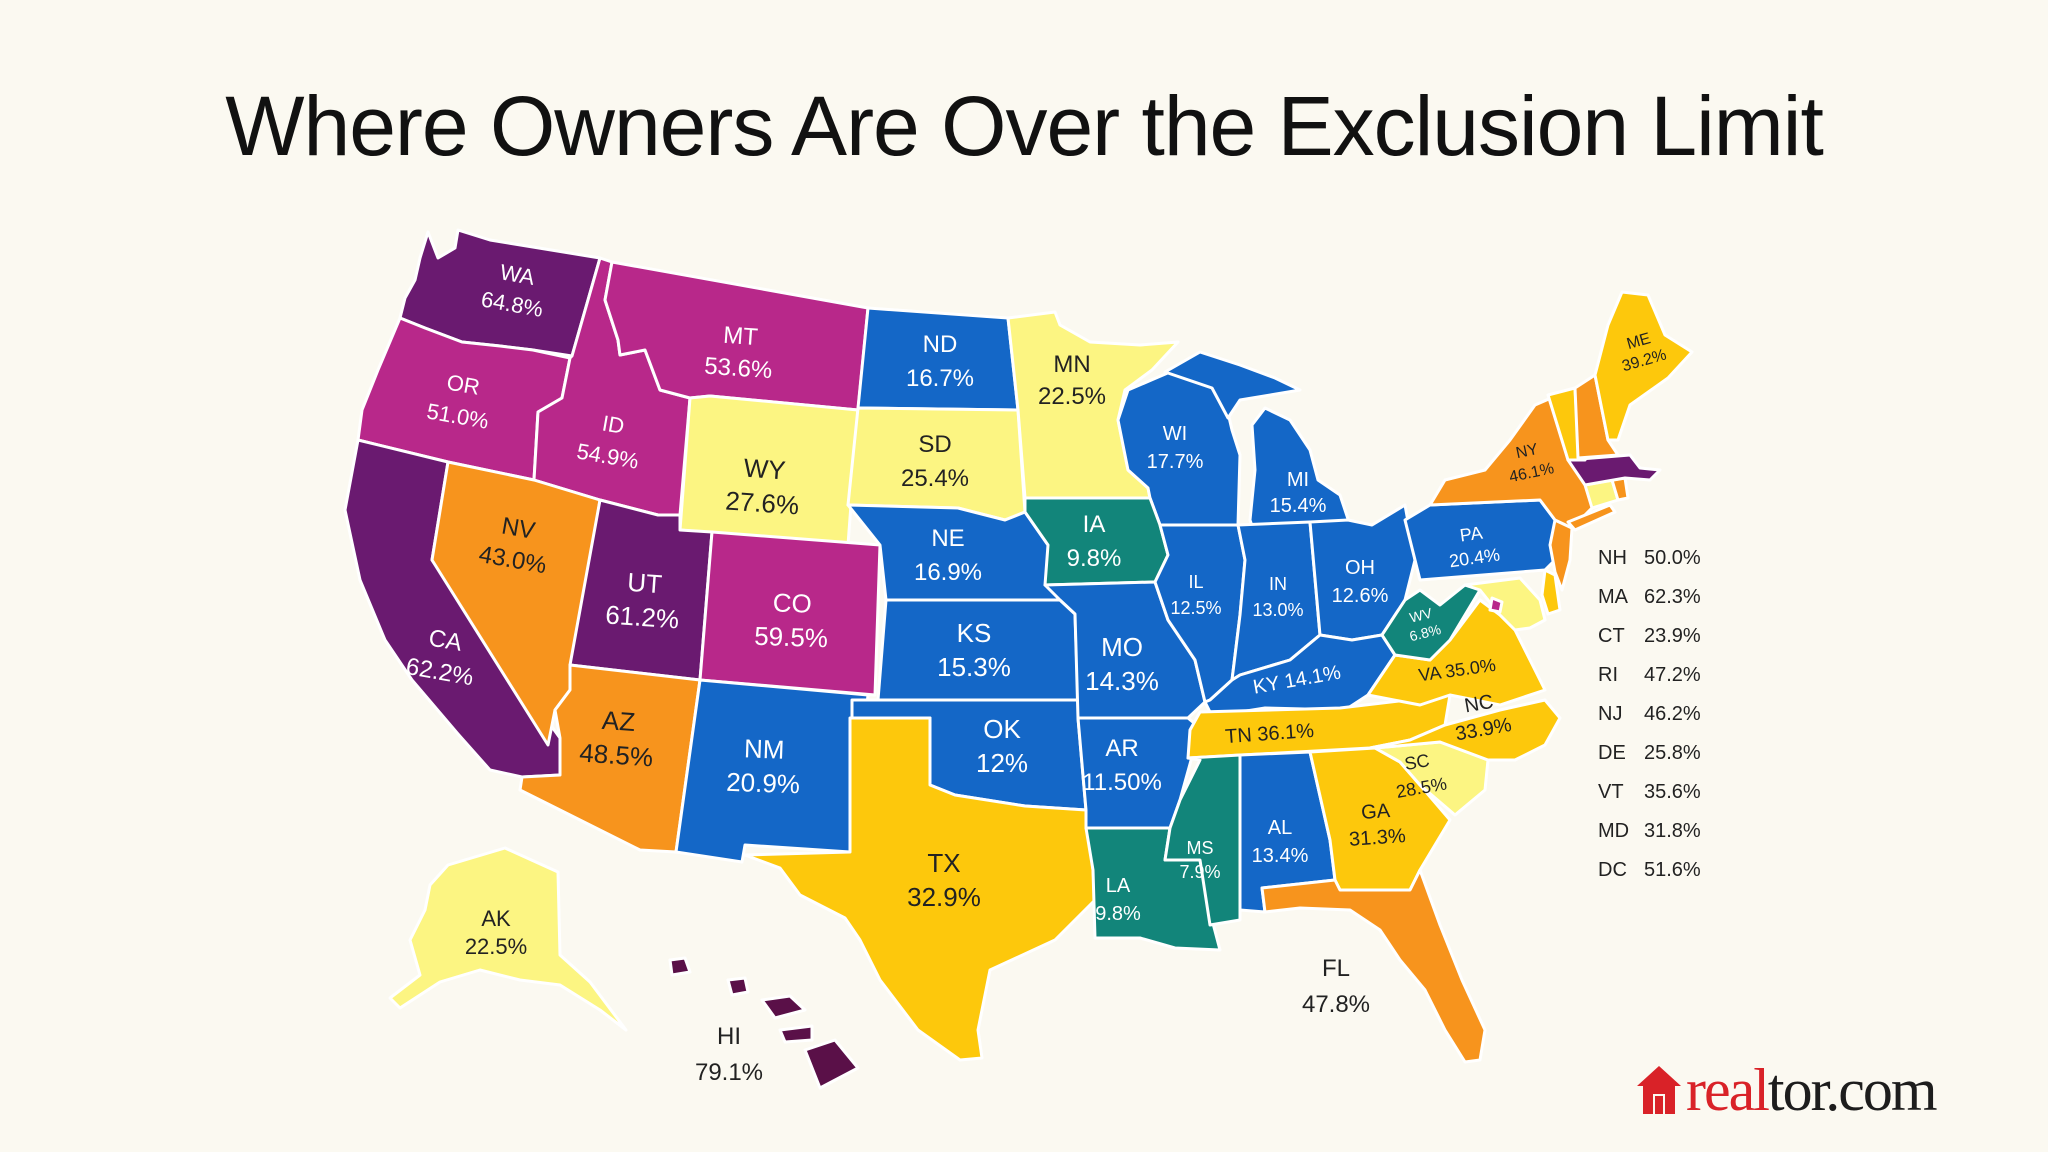  Describe the element at coordinates (1298, 493) in the screenshot. I see `label-MI: MI 15.4%` at that location.